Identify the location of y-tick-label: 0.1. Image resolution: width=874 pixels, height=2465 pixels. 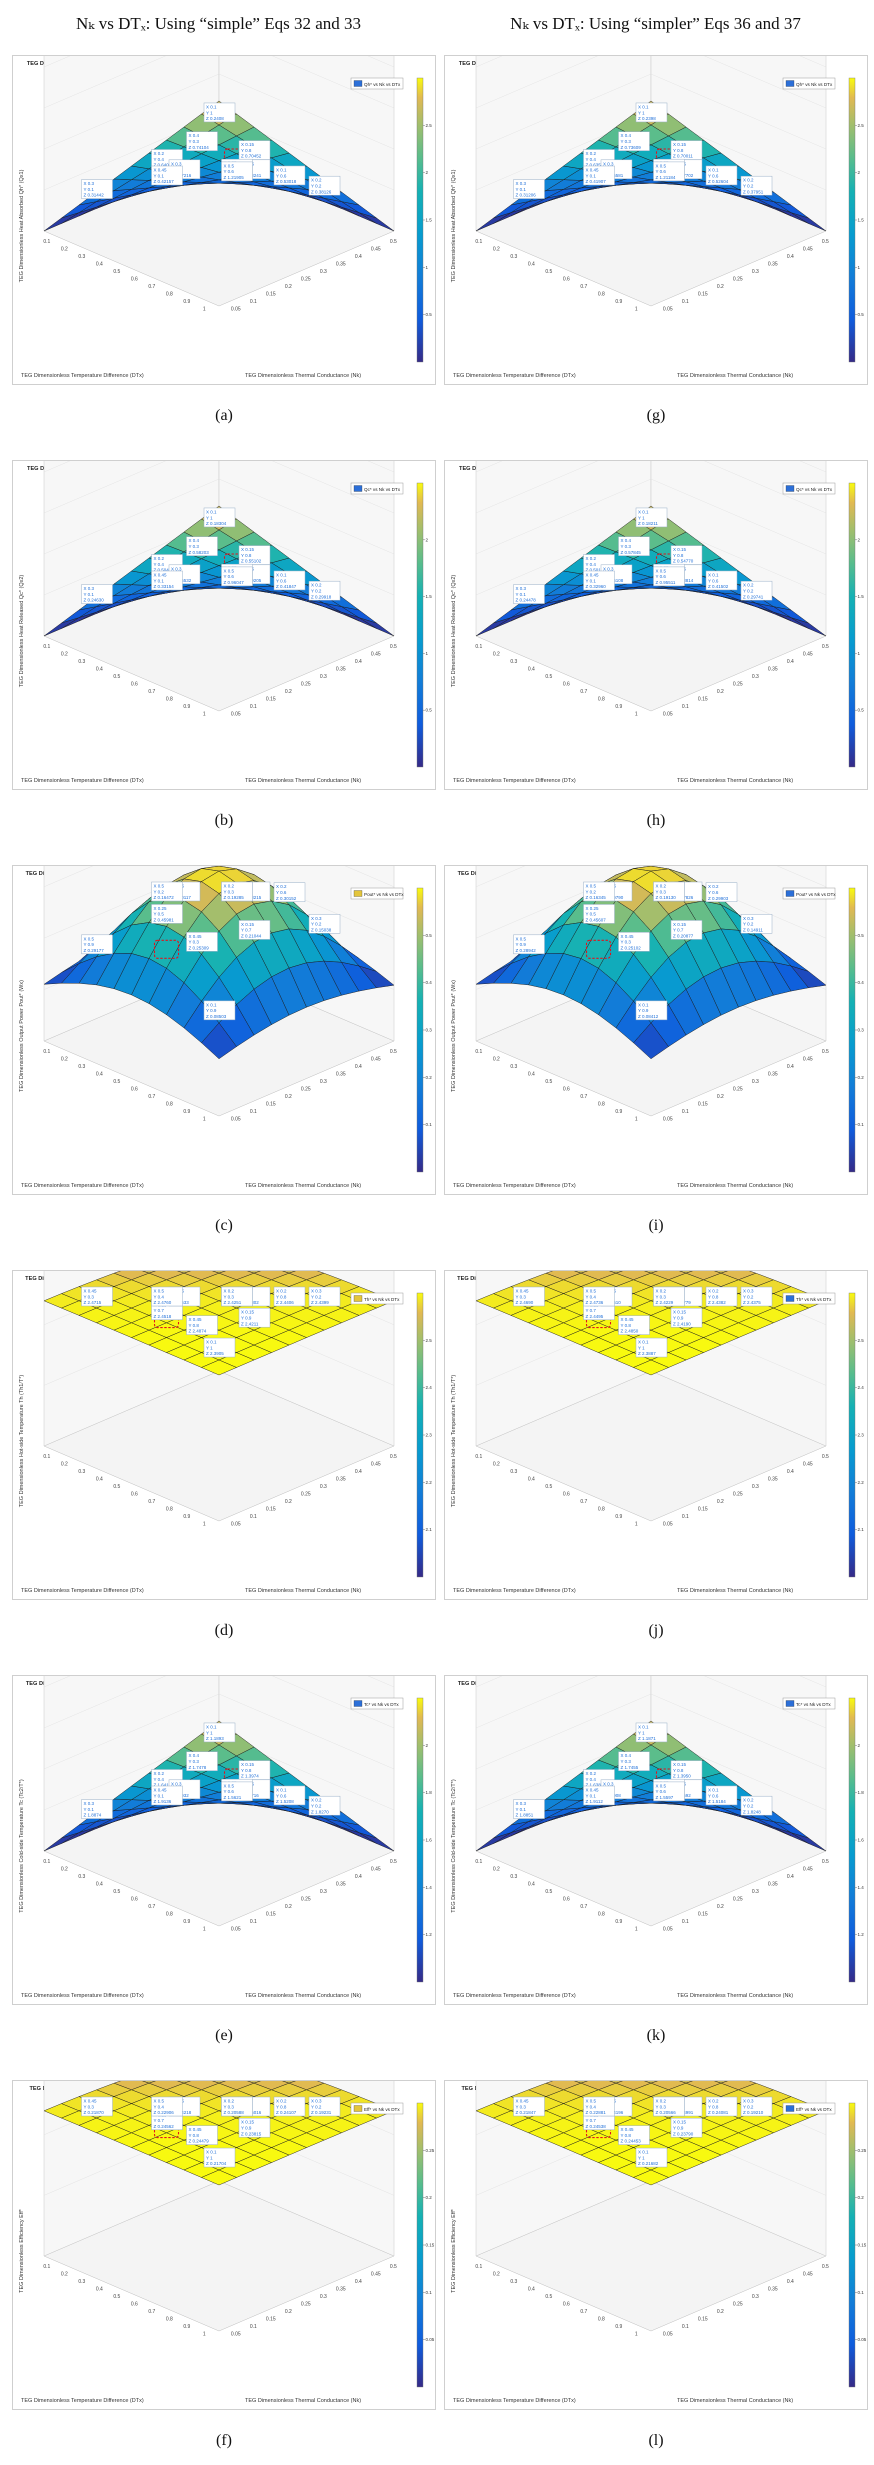
(685, 1112).